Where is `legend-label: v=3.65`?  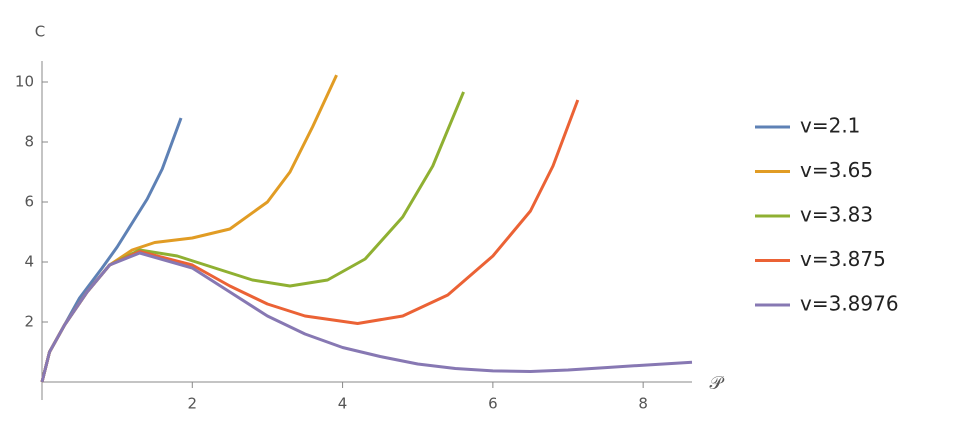 legend-label: v=3.65 is located at coordinates (836, 170).